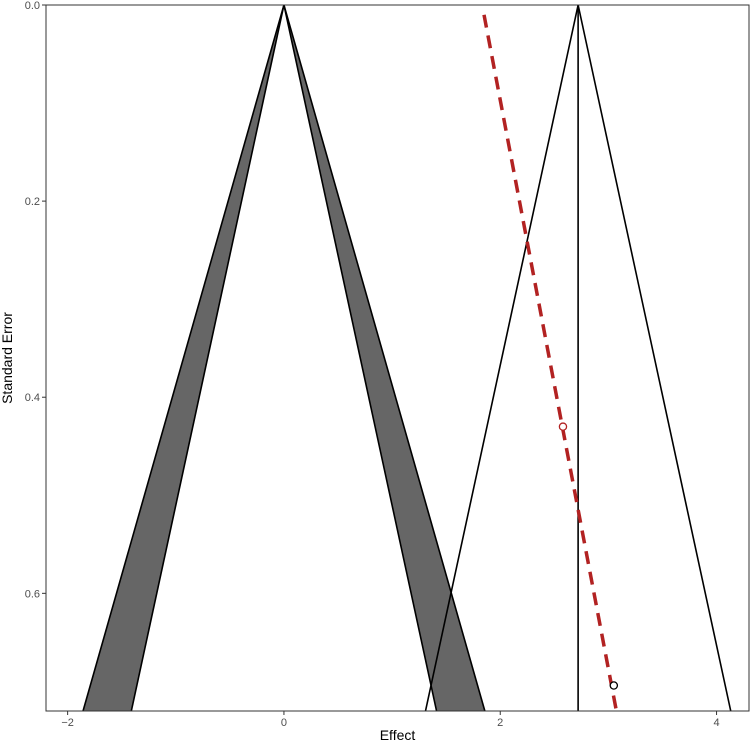  What do you see at coordinates (32, 398) in the screenshot?
I see `y-tick-label: 0.4` at bounding box center [32, 398].